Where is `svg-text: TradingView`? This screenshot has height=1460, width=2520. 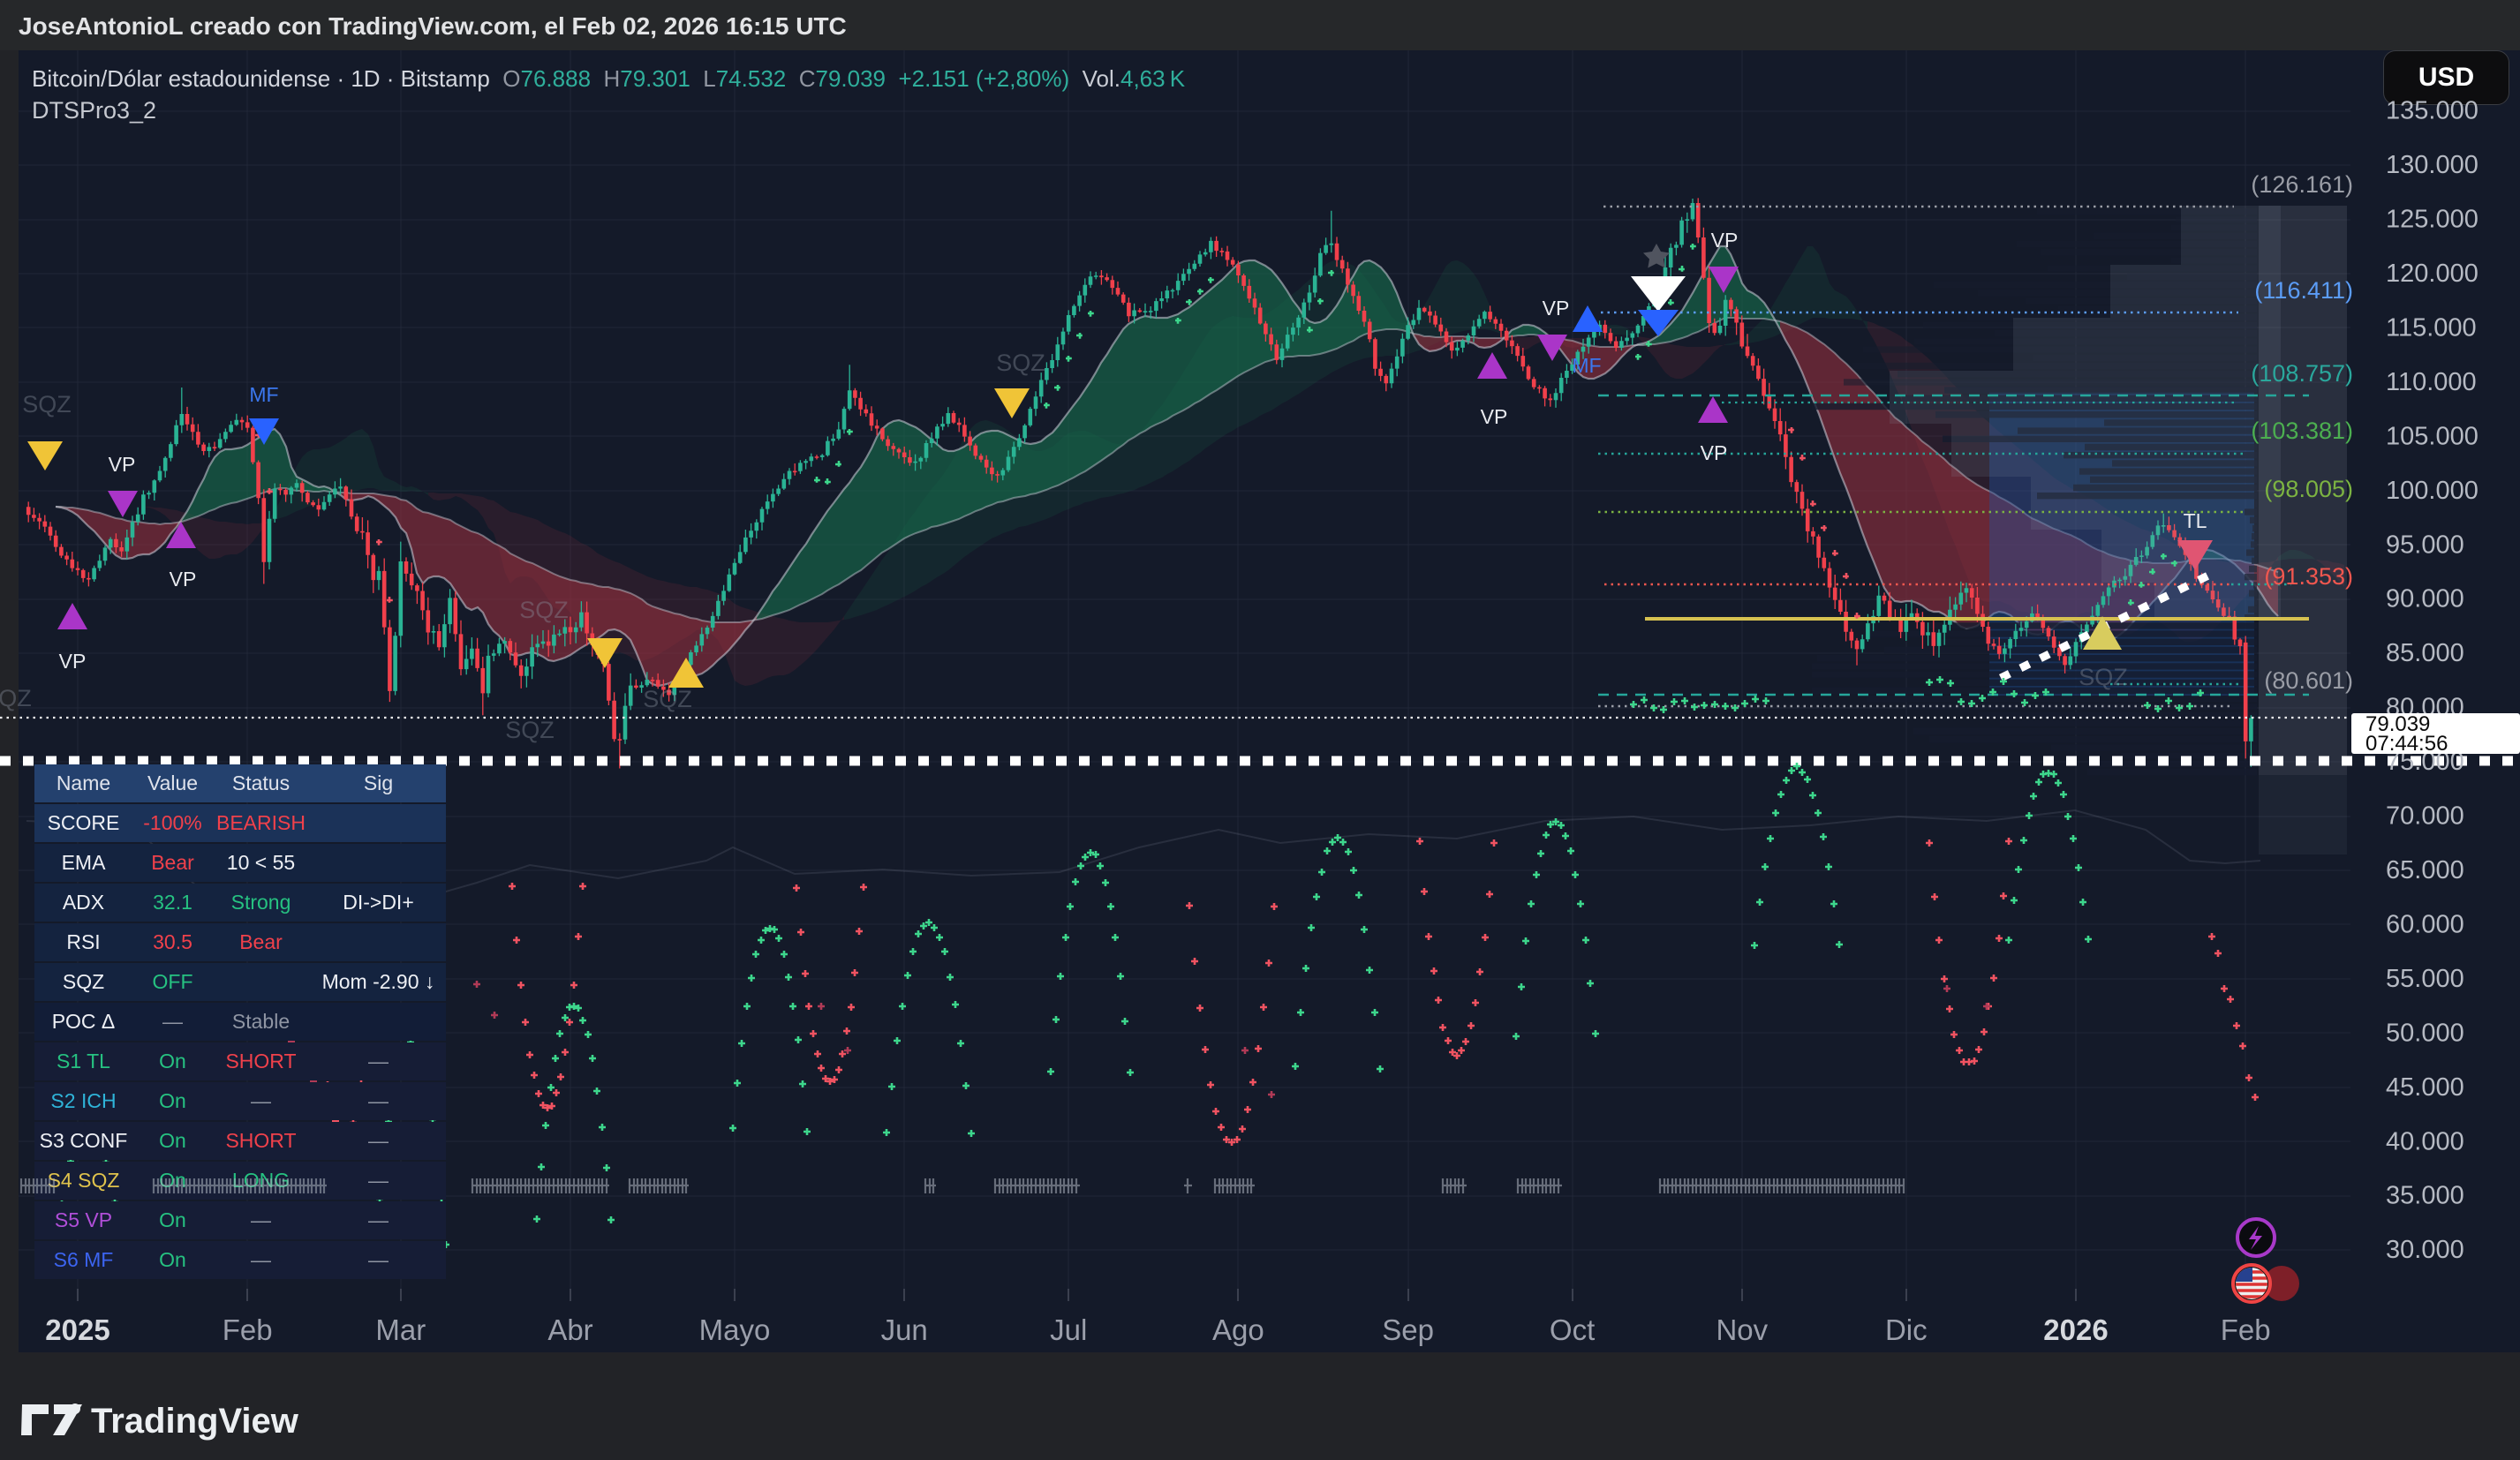 svg-text: TradingView is located at coordinates (195, 1421).